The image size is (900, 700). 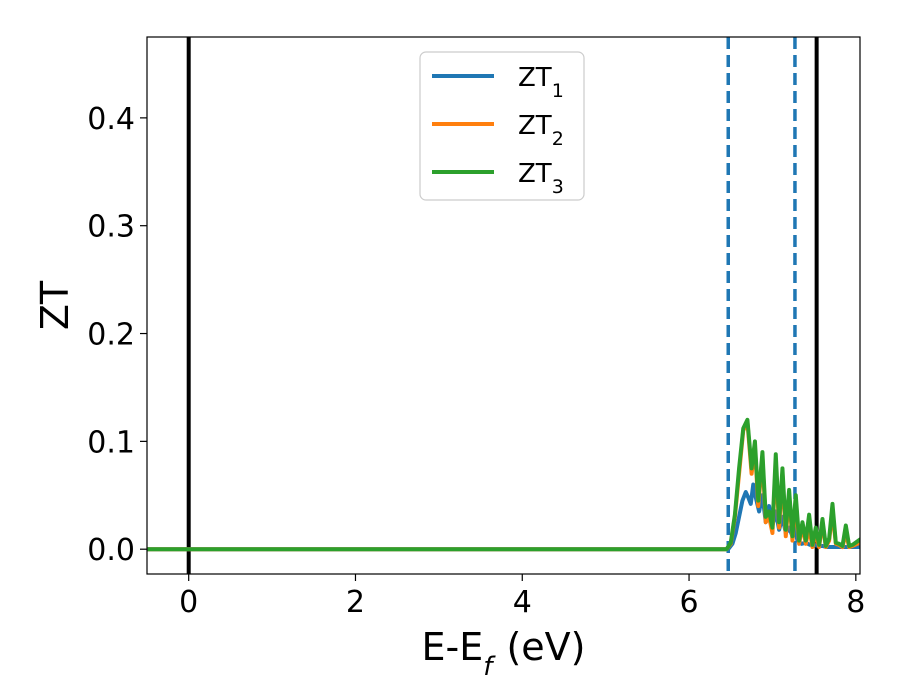 What do you see at coordinates (541, 178) in the screenshot?
I see `legend-label-3: ZT3` at bounding box center [541, 178].